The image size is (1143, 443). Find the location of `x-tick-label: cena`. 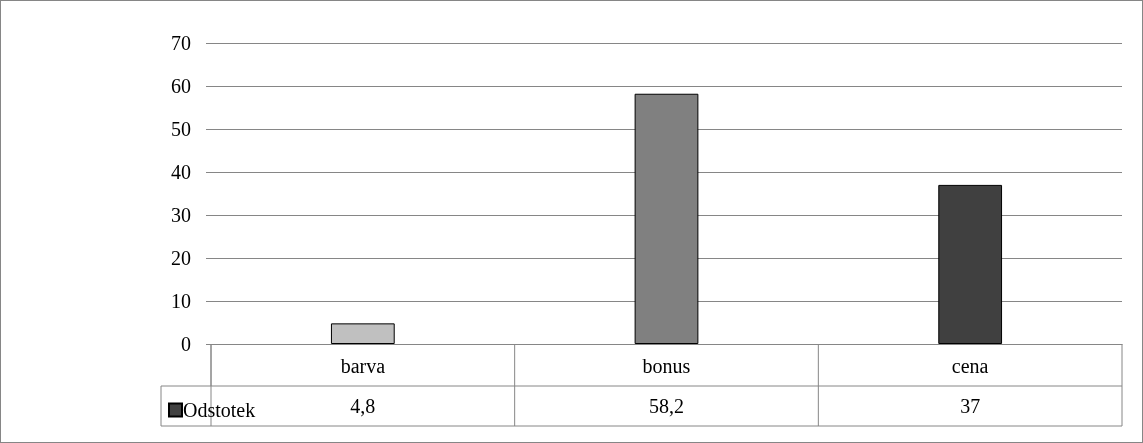

x-tick-label: cena is located at coordinates (970, 366).